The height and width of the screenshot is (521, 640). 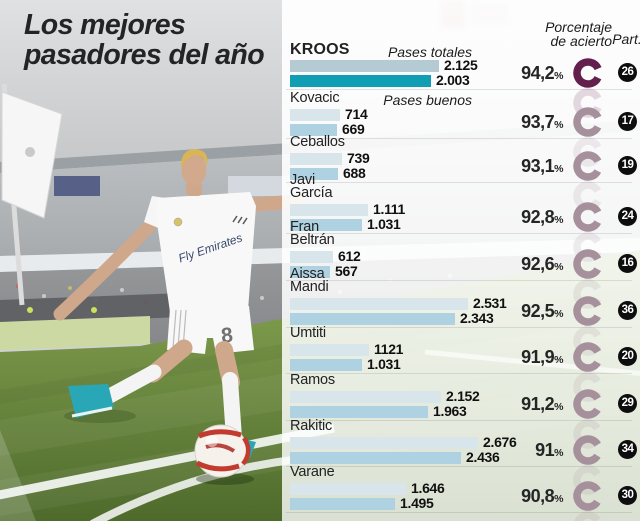 What do you see at coordinates (317, 142) in the screenshot?
I see `player-name-line: Ceballos` at bounding box center [317, 142].